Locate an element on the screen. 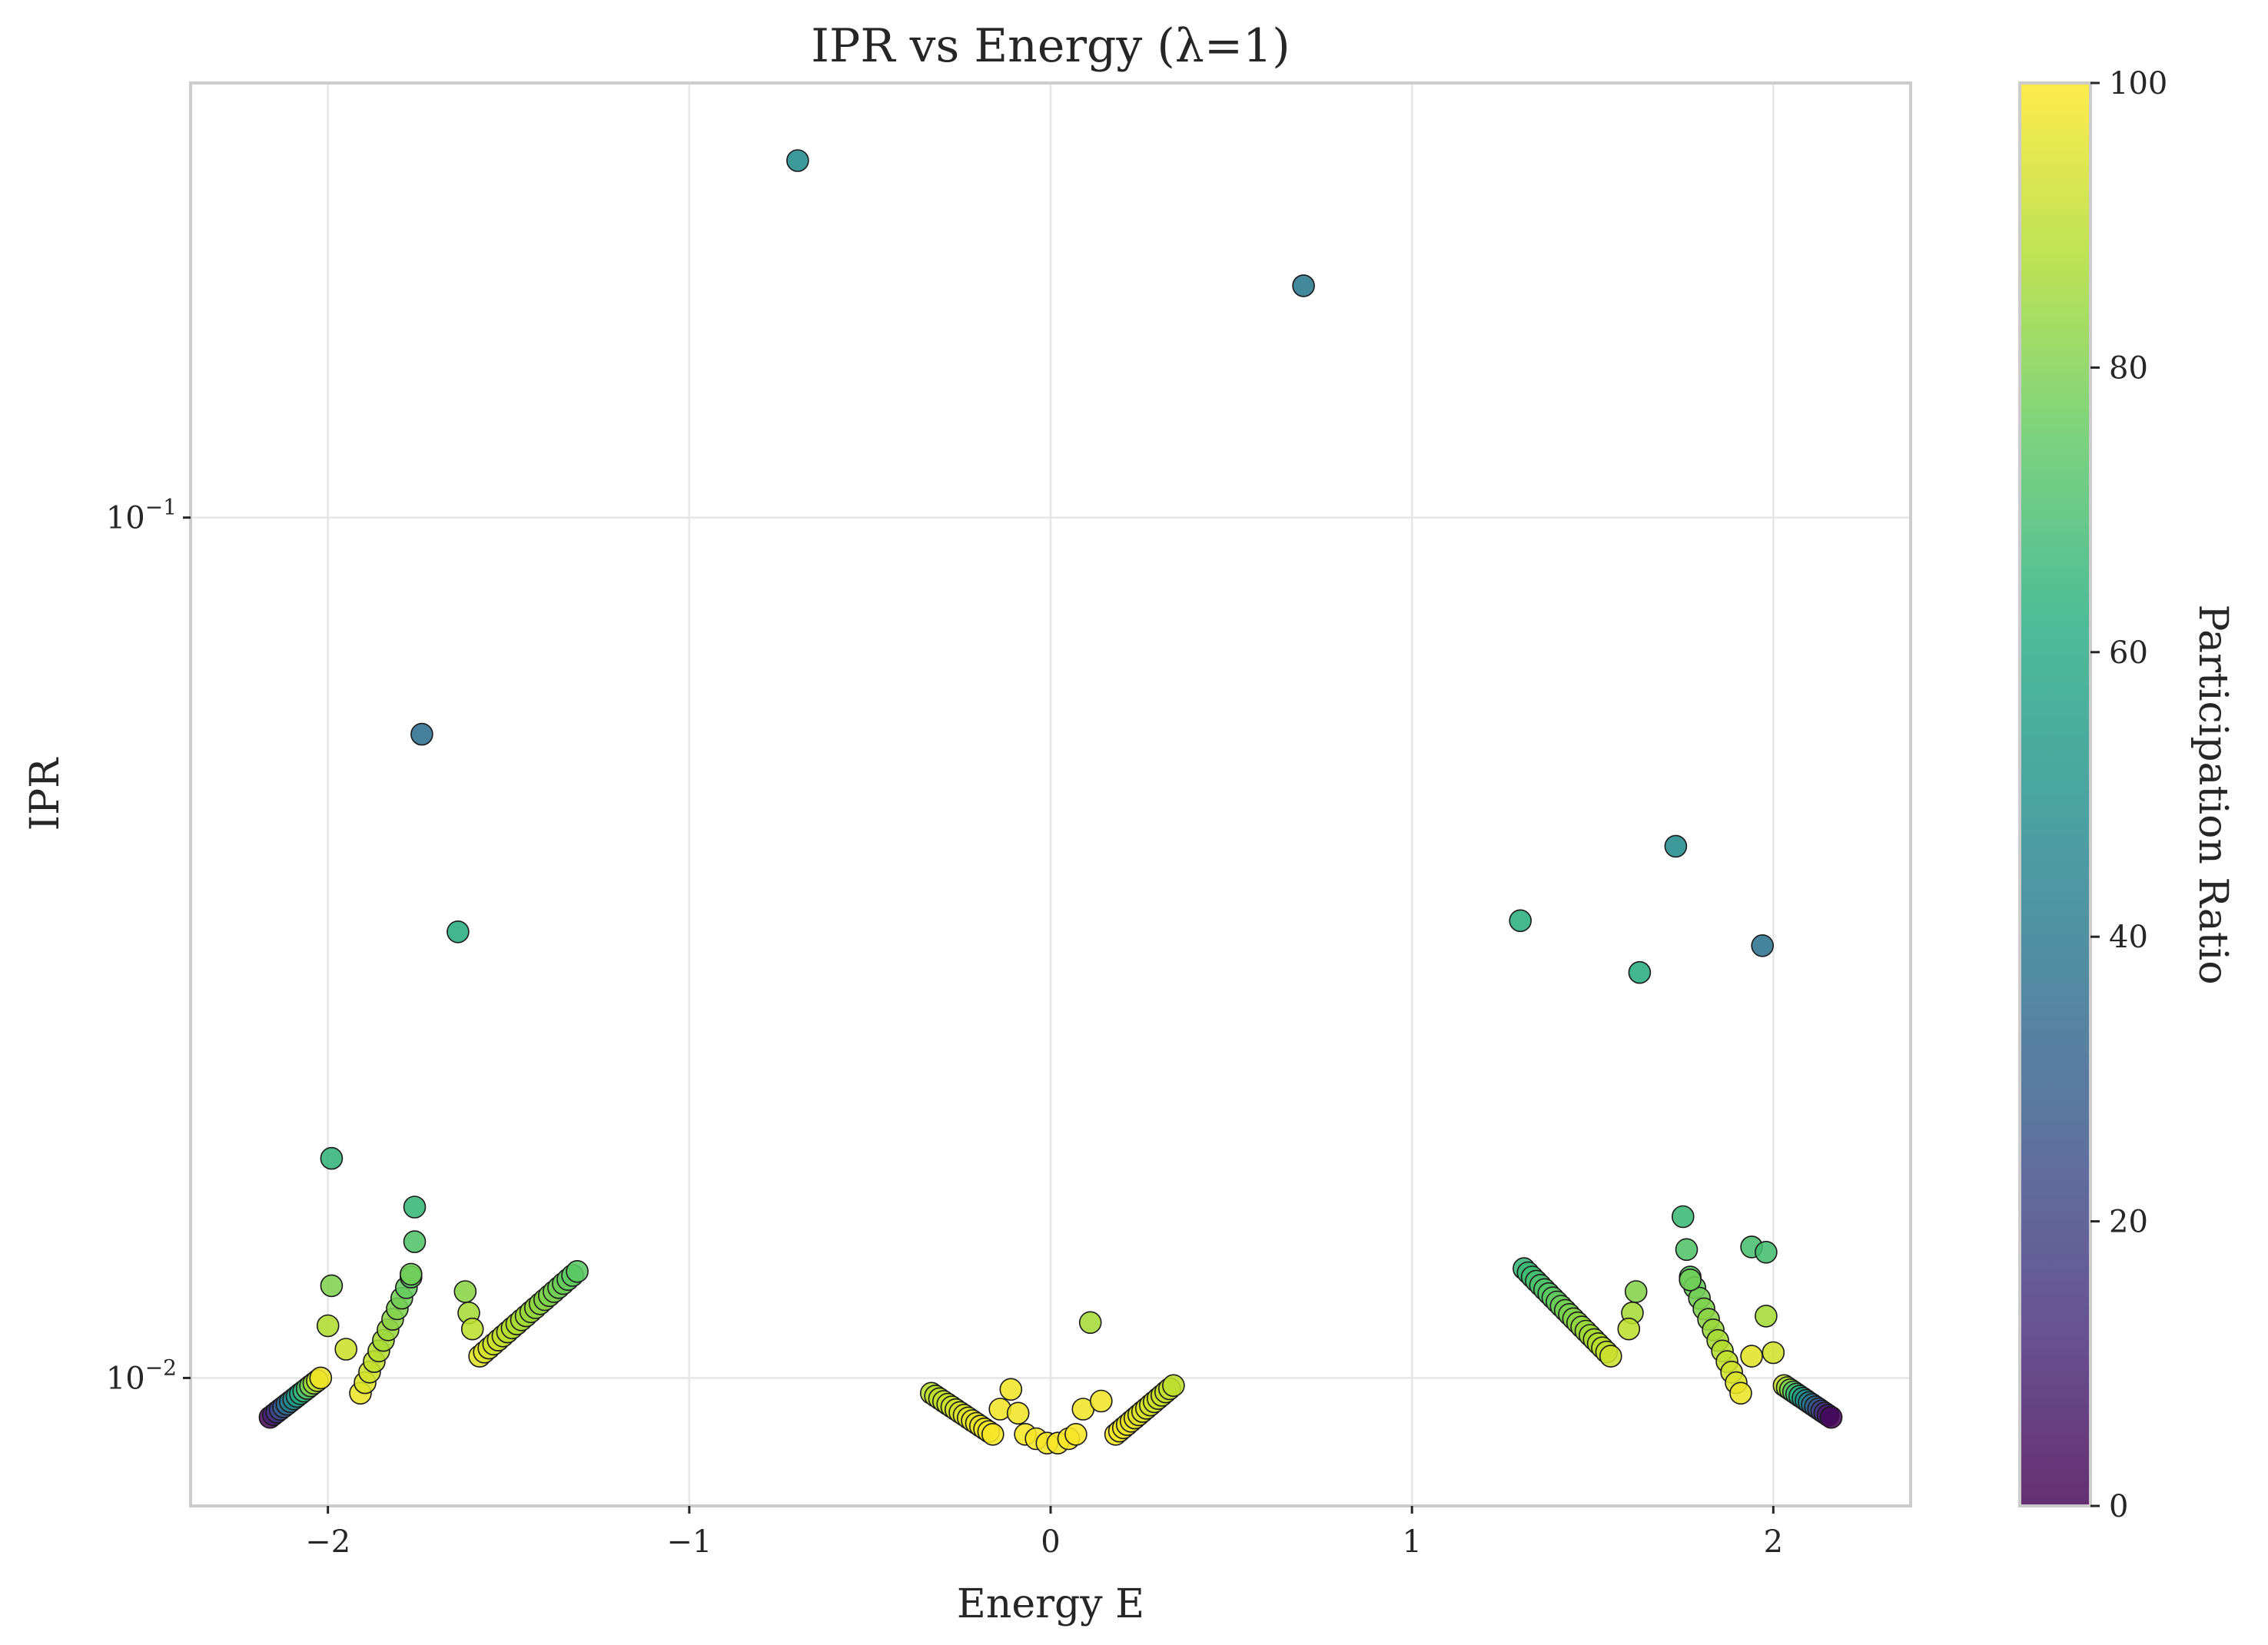  colorbar-label: Participation Ratio is located at coordinates (2213, 794).